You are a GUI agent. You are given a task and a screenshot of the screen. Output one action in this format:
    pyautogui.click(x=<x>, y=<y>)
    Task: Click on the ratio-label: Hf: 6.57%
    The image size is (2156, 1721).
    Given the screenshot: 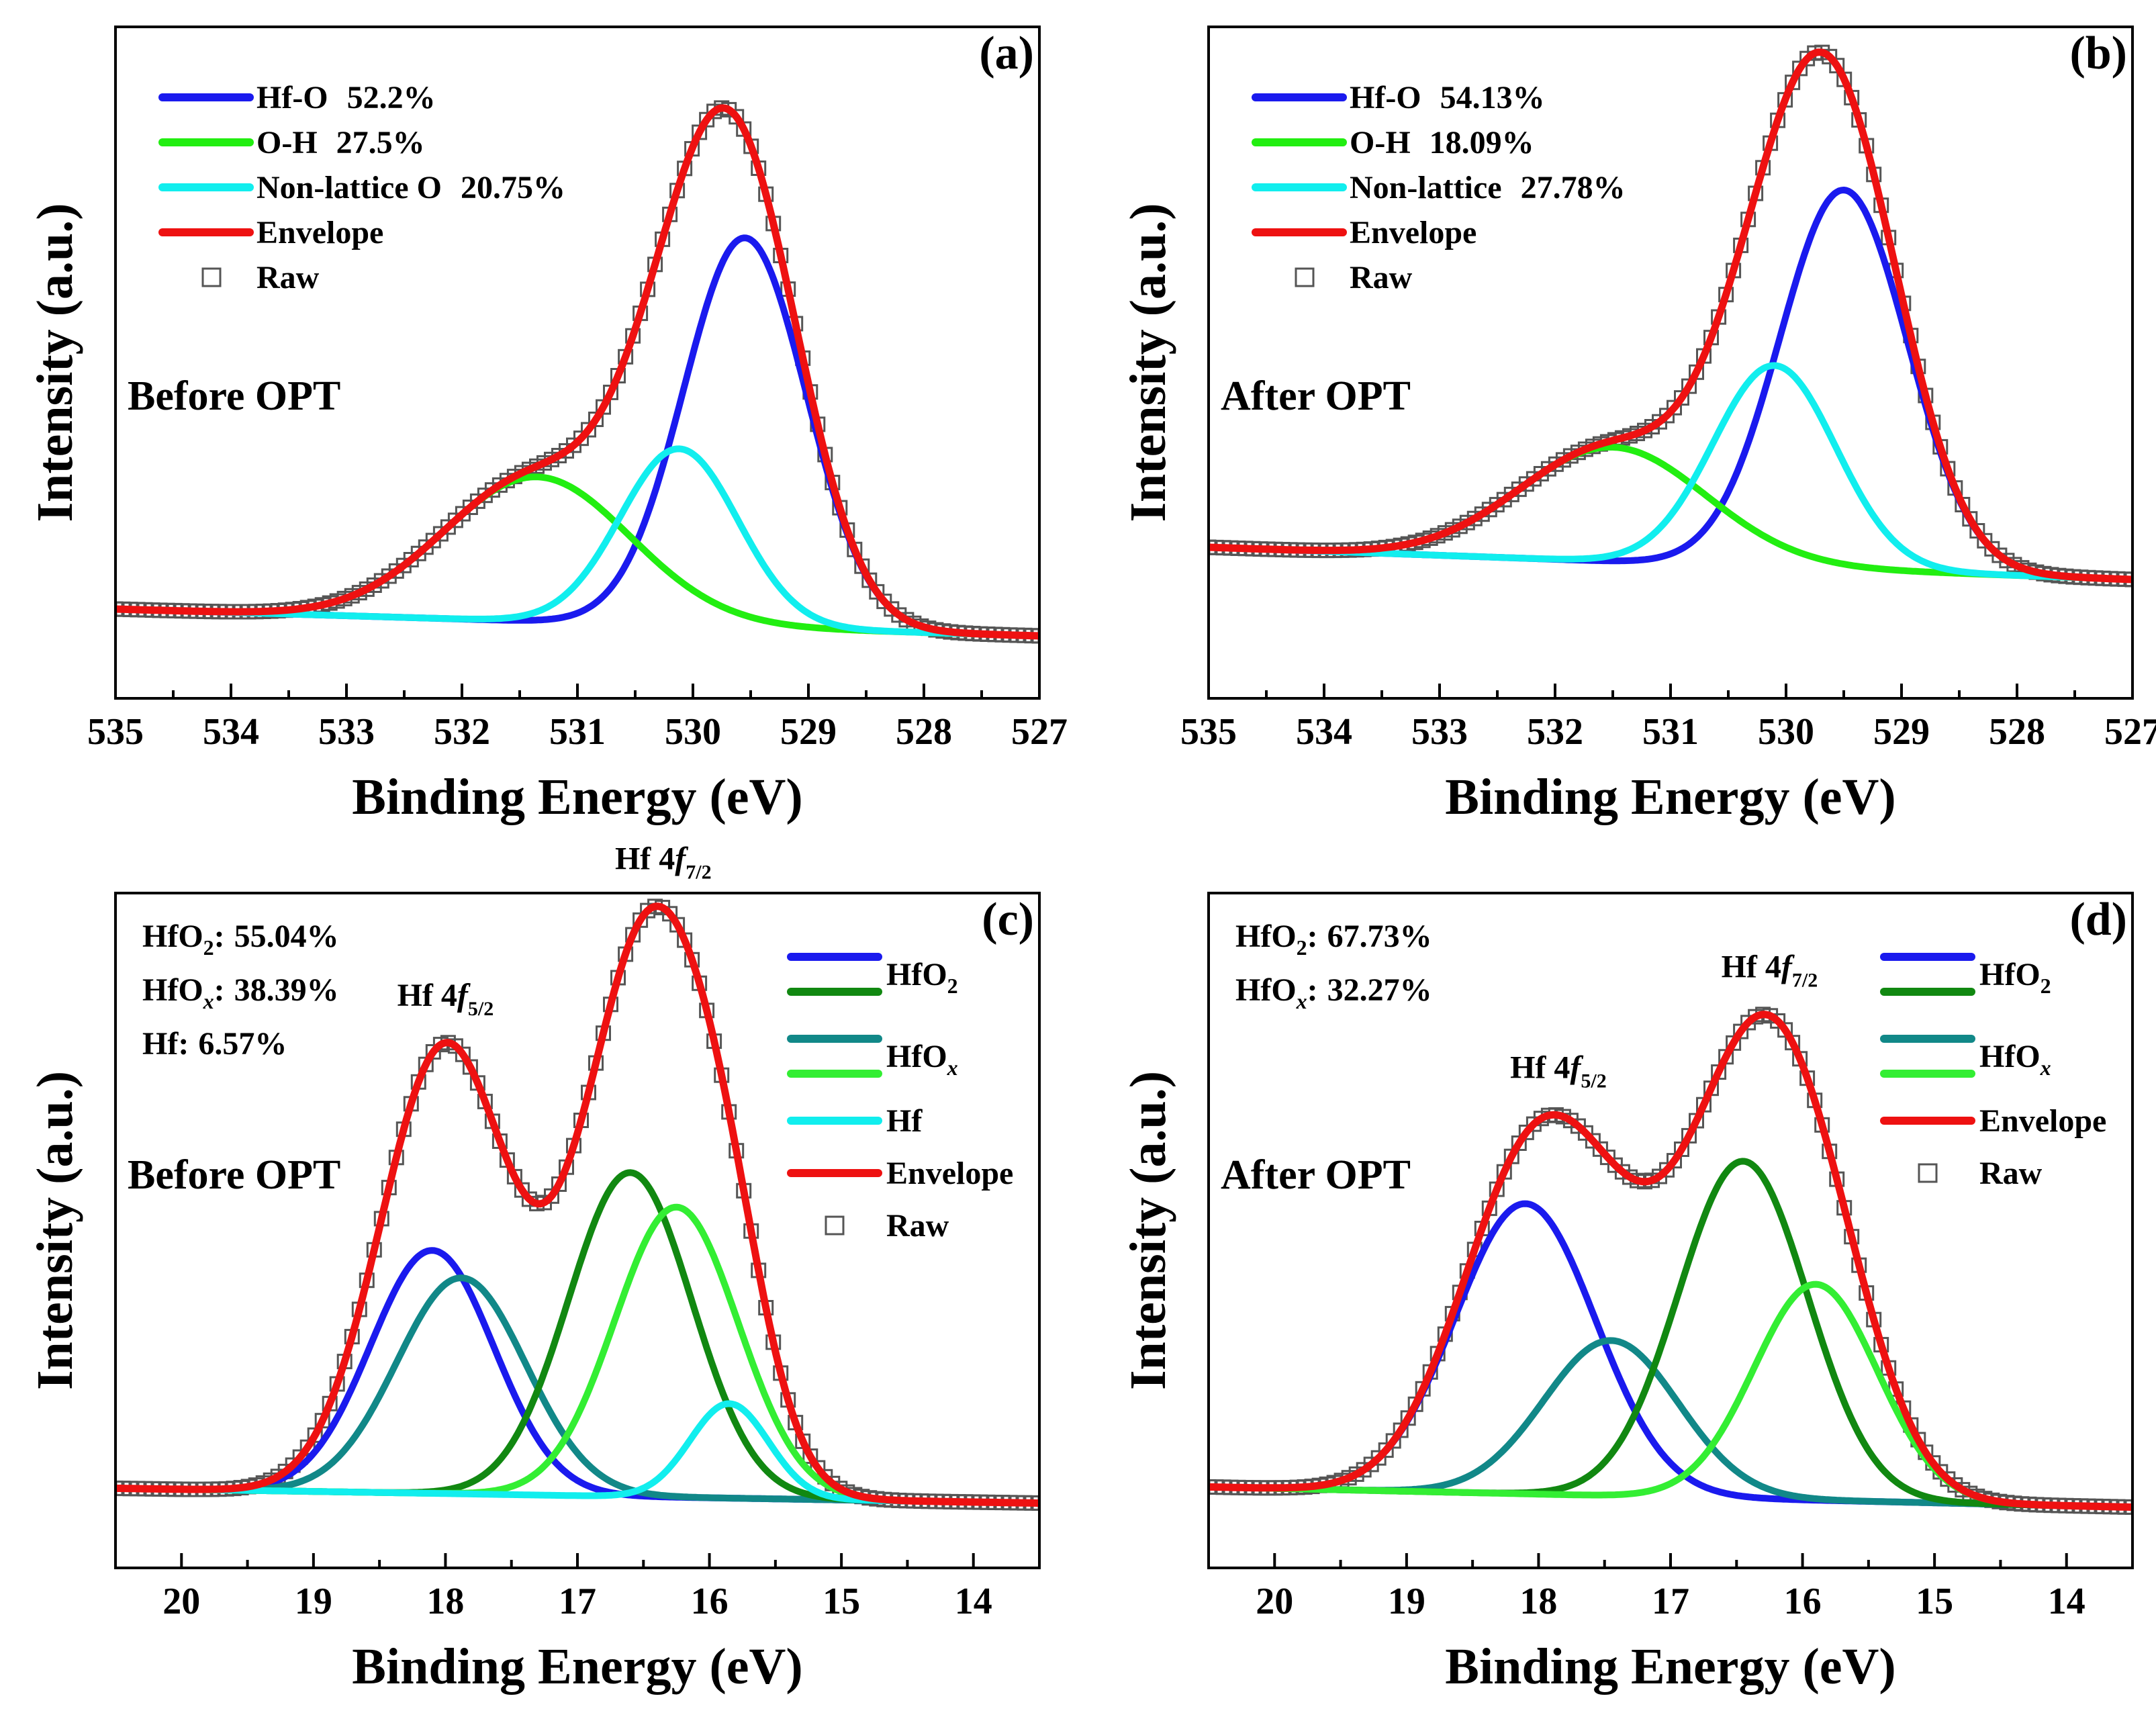 What is the action you would take?
    pyautogui.click(x=215, y=1044)
    